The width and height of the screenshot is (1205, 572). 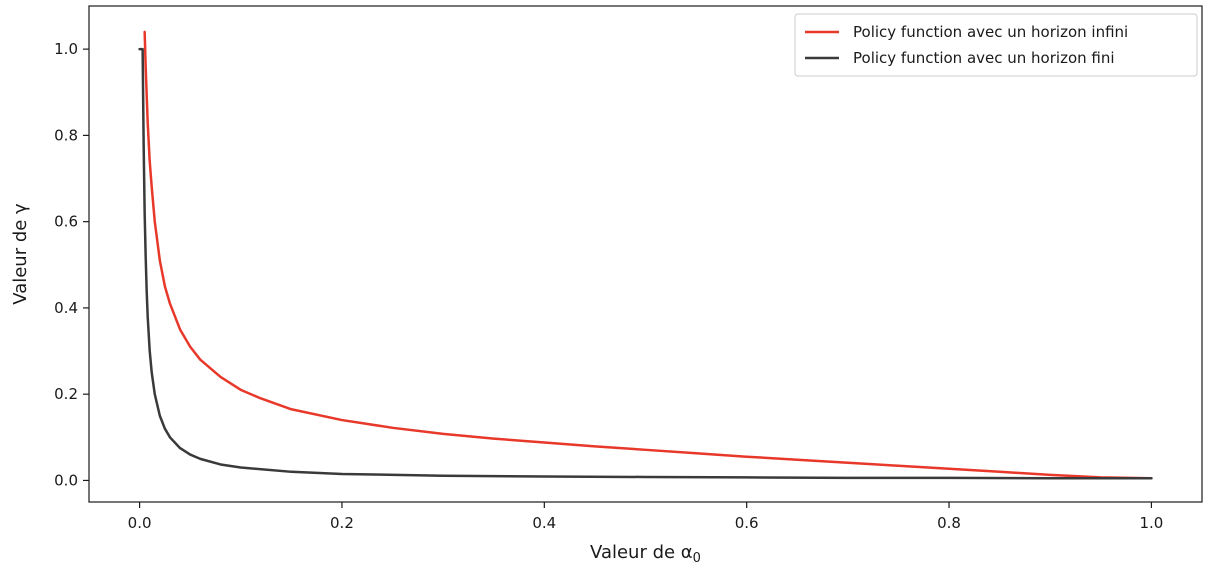 What do you see at coordinates (66, 222) in the screenshot?
I see `y-tick-label: 0.6` at bounding box center [66, 222].